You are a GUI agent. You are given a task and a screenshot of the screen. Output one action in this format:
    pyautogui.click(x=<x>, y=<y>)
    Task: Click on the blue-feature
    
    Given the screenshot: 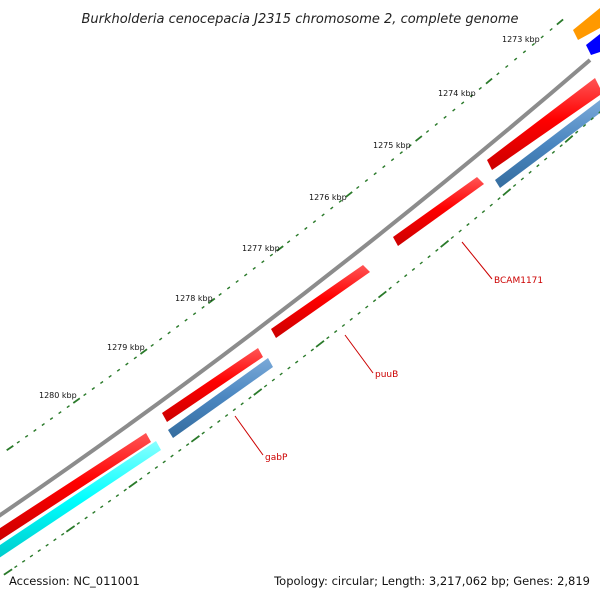 What is the action you would take?
    pyautogui.click(x=593, y=44)
    